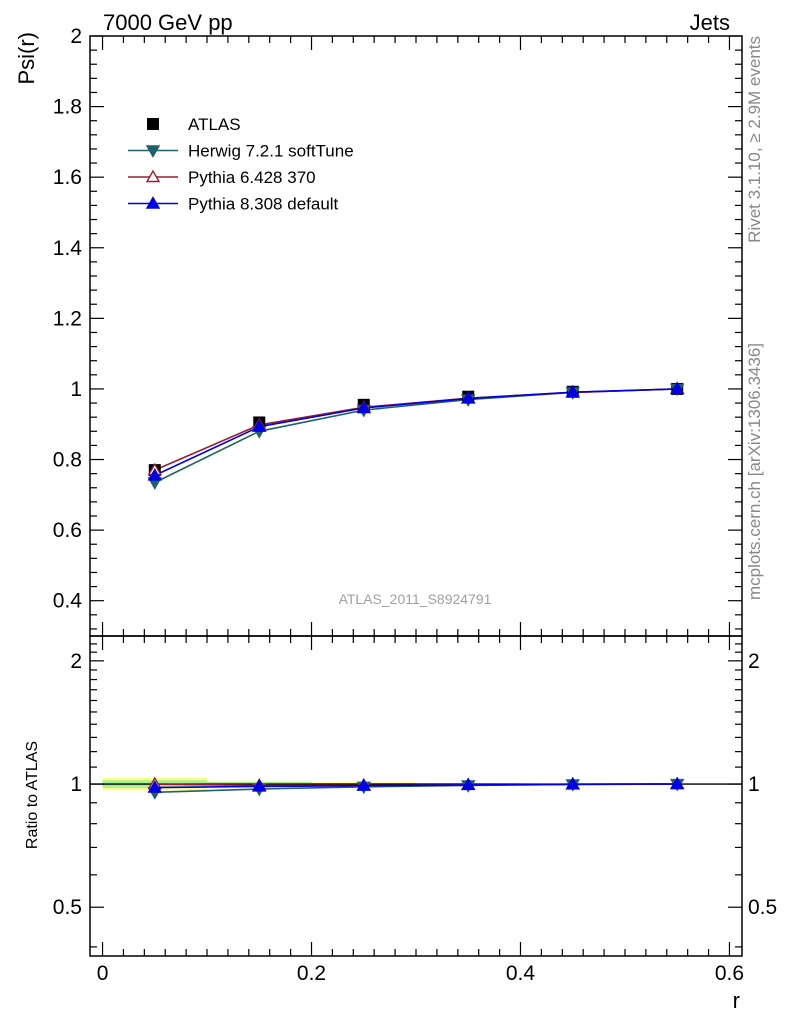 This screenshot has height=1024, width=786. Describe the element at coordinates (252, 177) in the screenshot. I see `legend-label: Pythia 6.428 370` at that location.